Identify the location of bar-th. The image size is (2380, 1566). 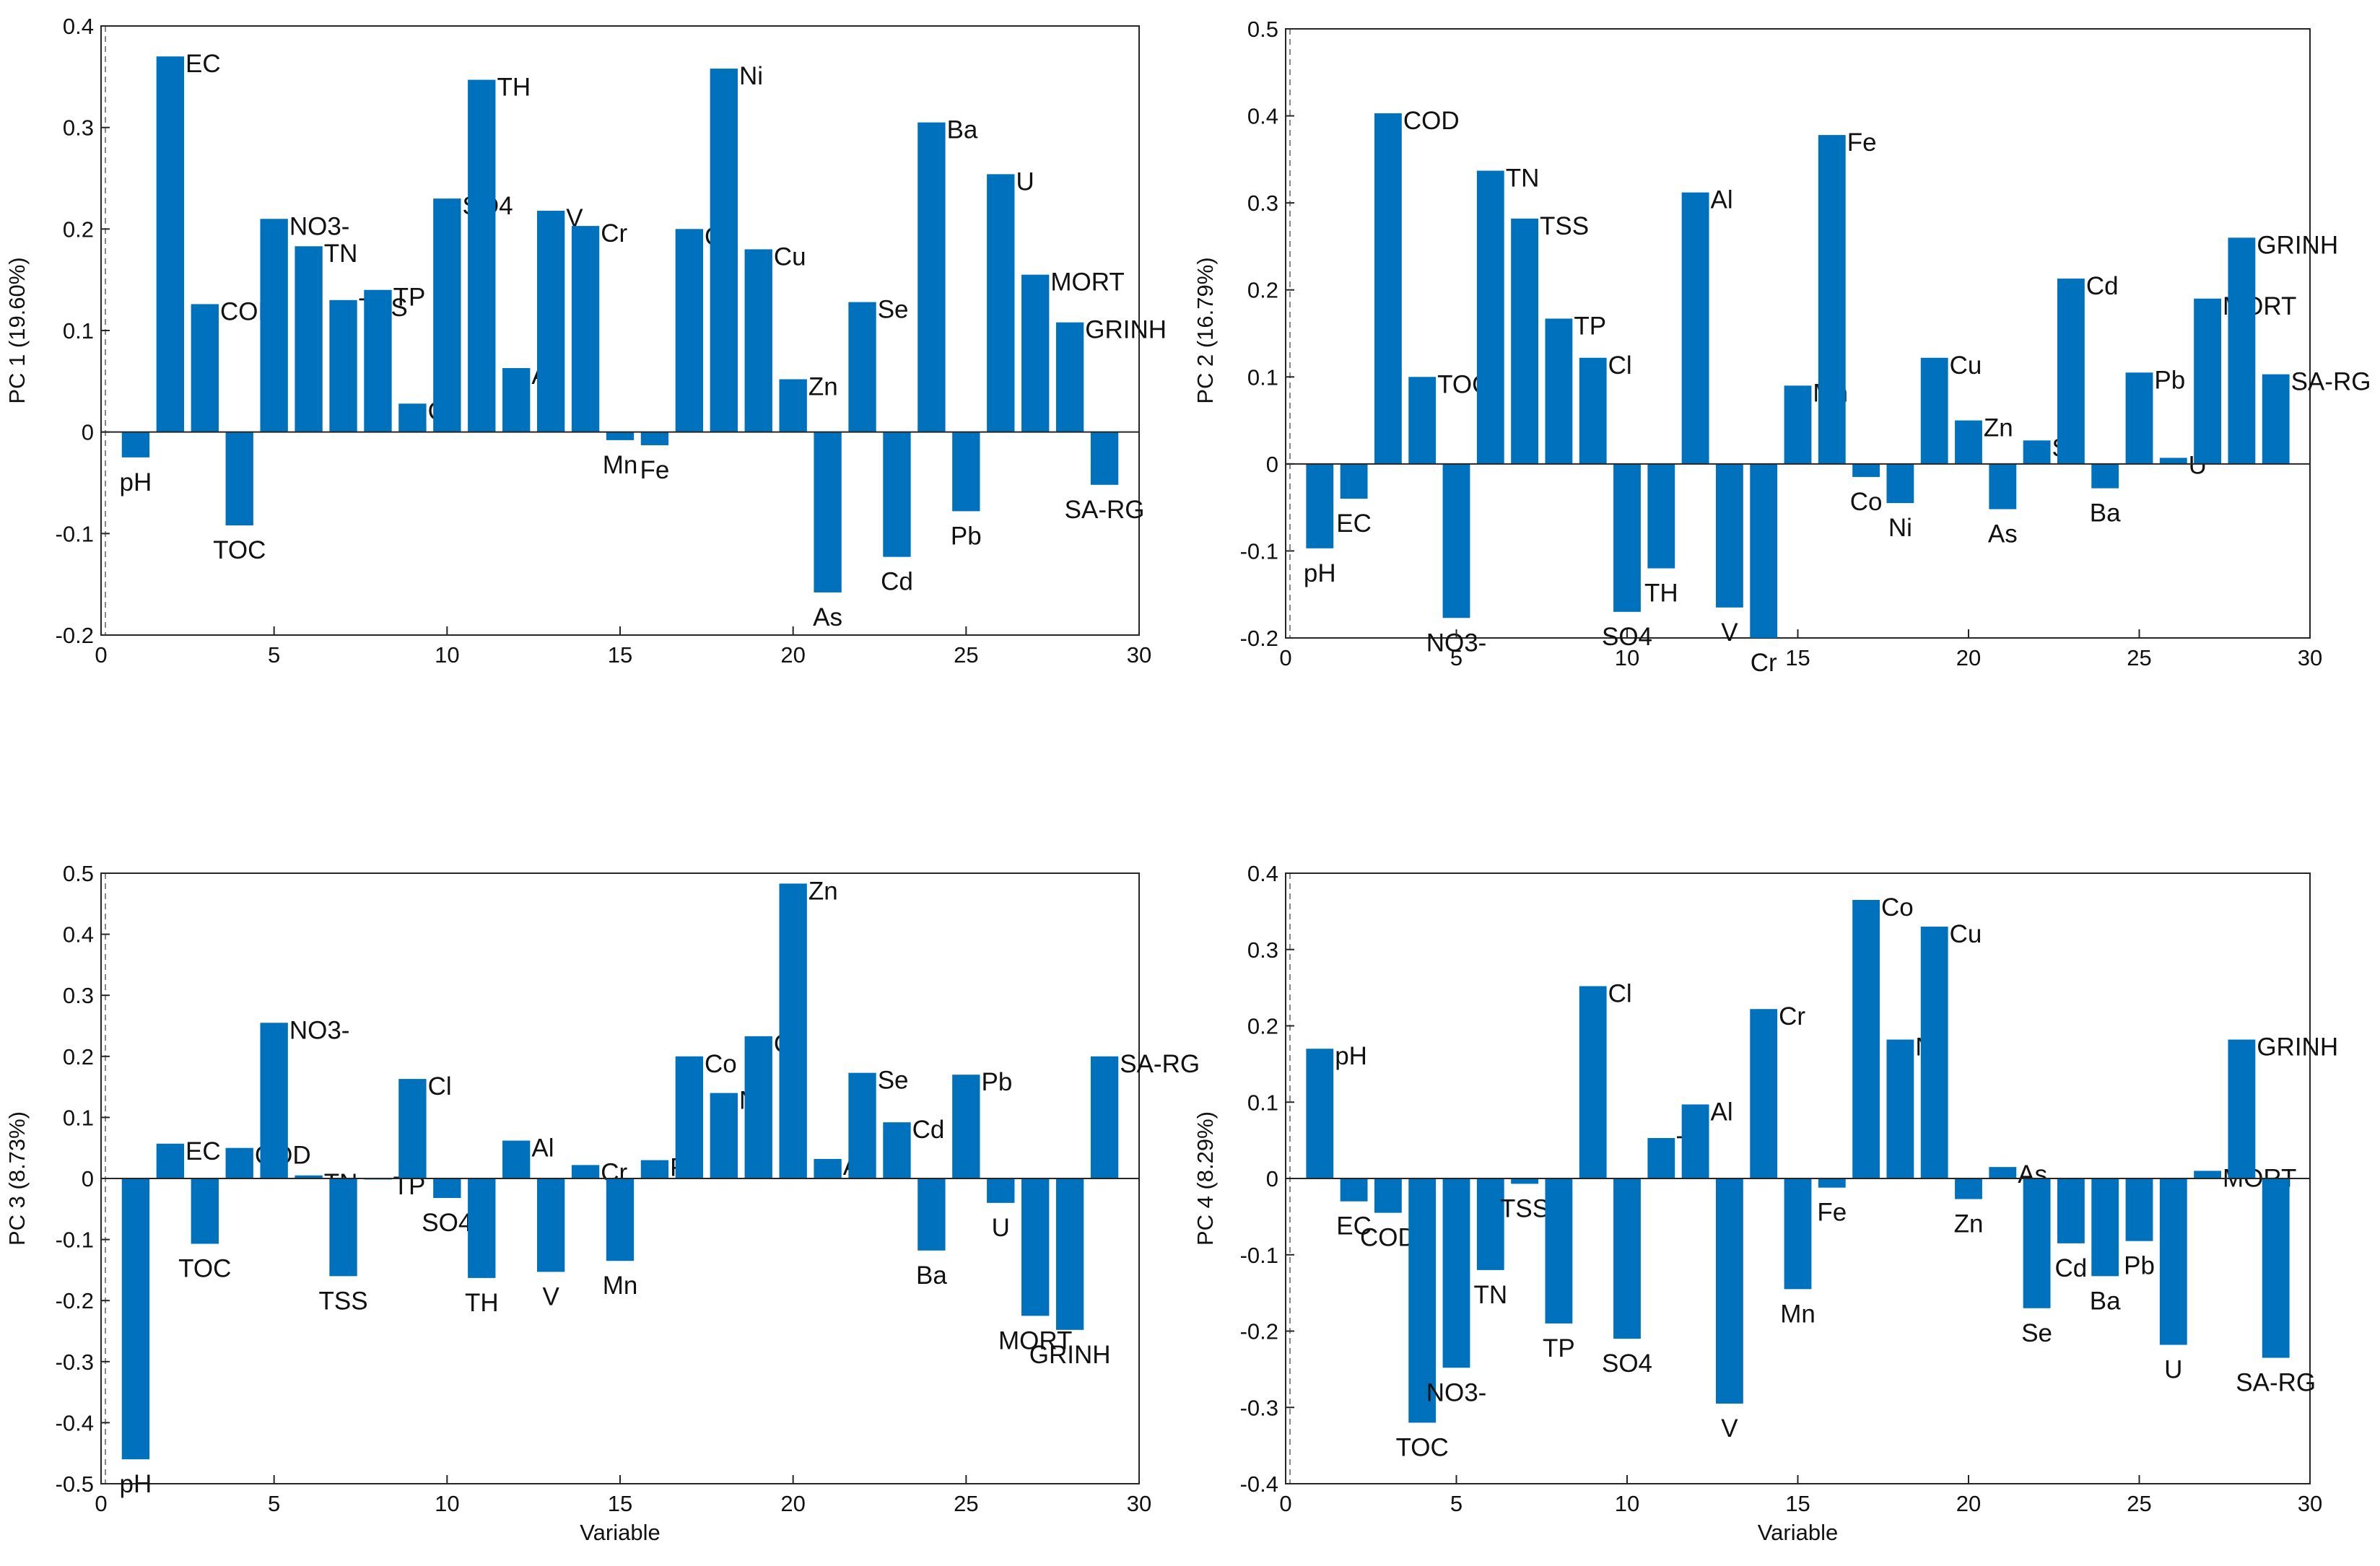
(1661, 1158).